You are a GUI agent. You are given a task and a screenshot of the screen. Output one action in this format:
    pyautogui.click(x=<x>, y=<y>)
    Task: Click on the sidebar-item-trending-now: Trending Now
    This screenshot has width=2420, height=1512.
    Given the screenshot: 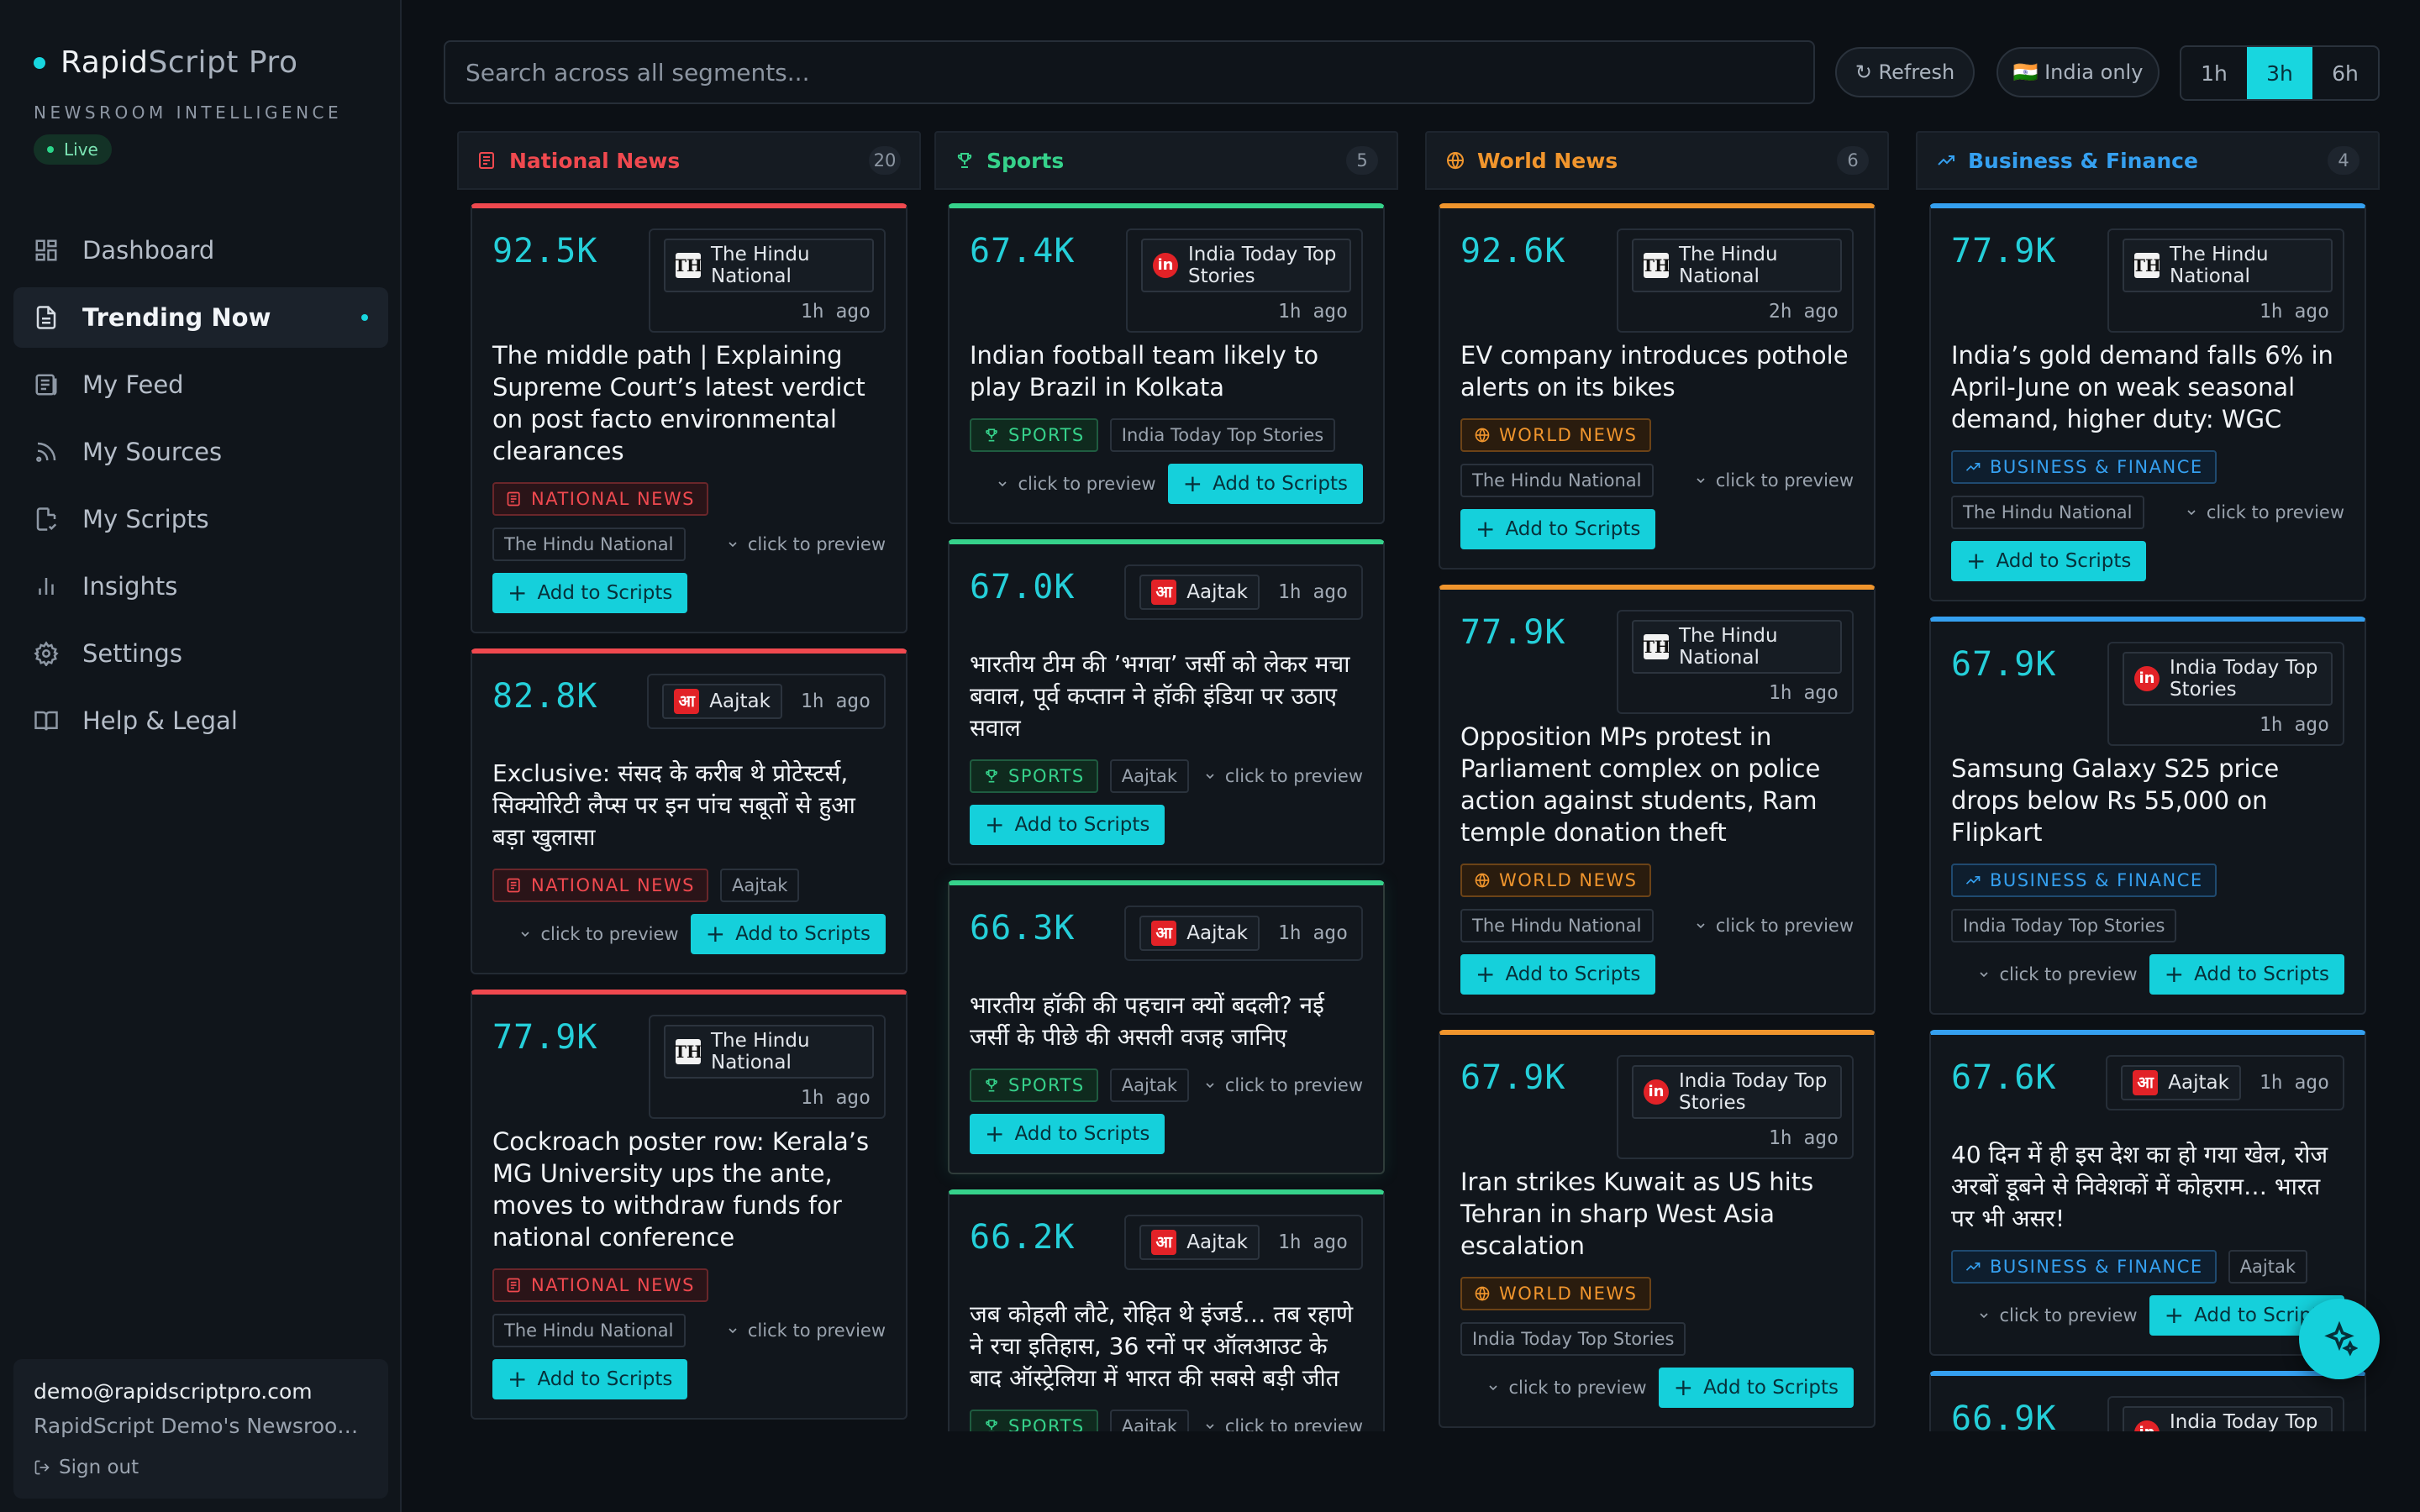 What is the action you would take?
    pyautogui.click(x=200, y=317)
    